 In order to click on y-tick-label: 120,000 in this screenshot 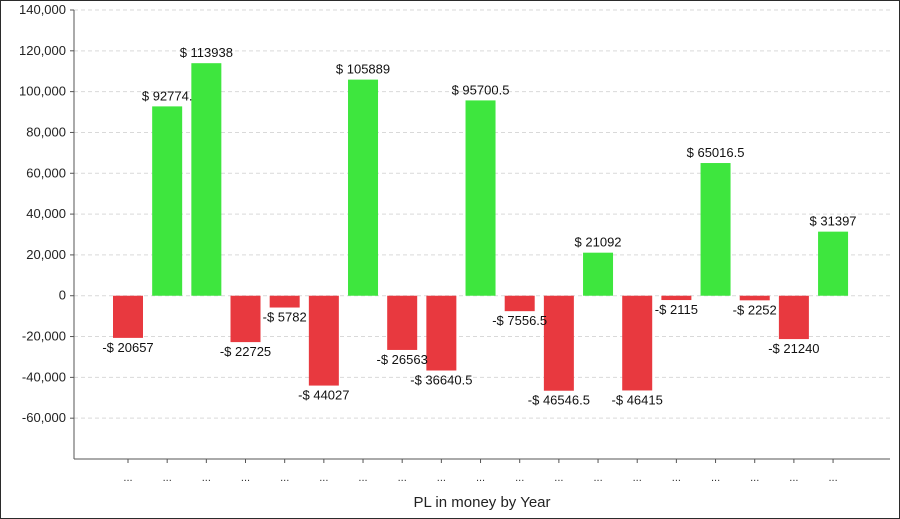, I will do `click(42, 50)`.